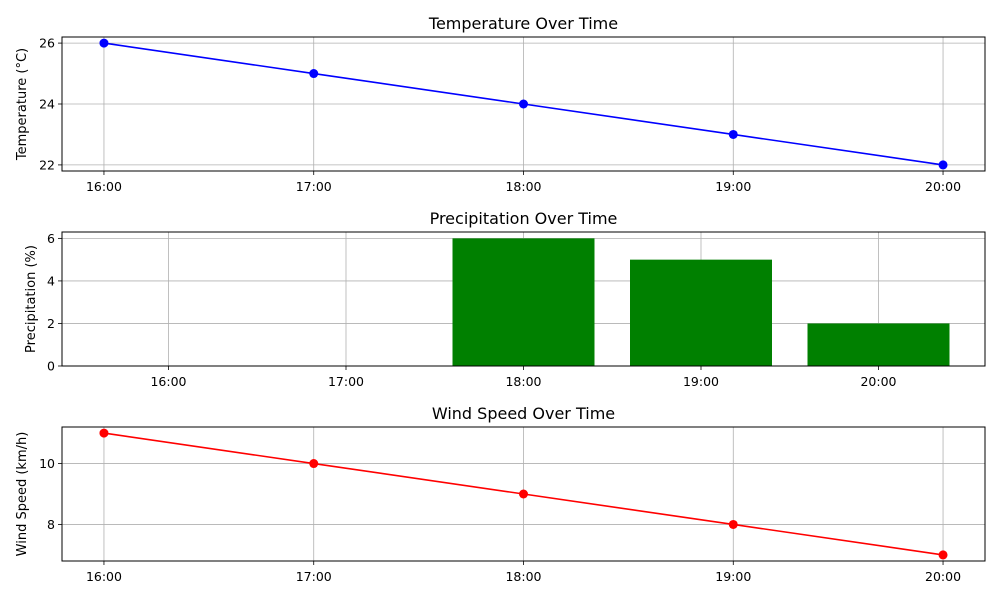 The height and width of the screenshot is (600, 1000). What do you see at coordinates (22, 494) in the screenshot?
I see `wind-speed-y-axis-label: Wind Speed (km/h)` at bounding box center [22, 494].